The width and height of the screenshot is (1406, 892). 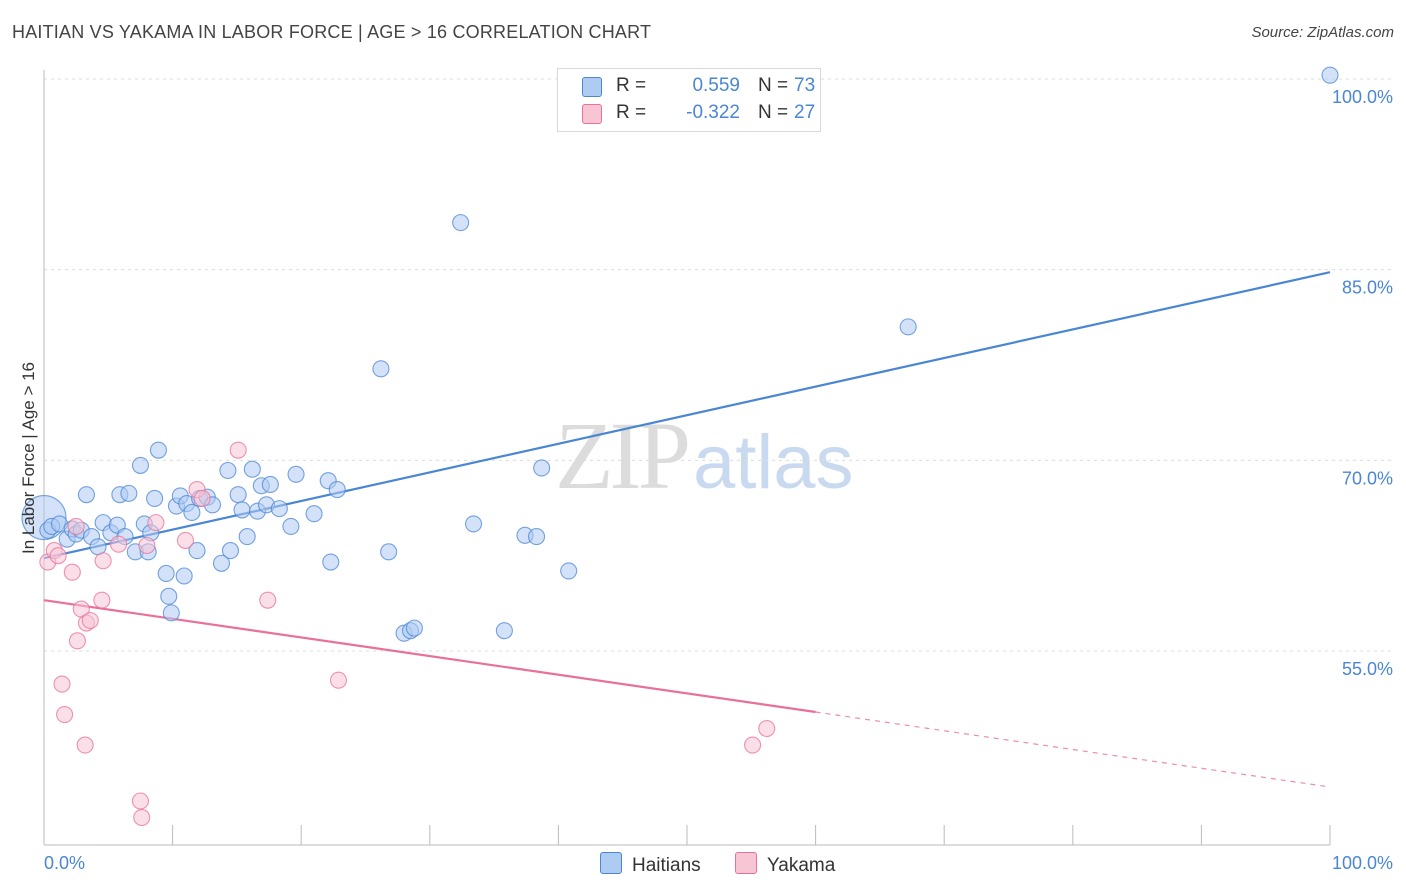 What do you see at coordinates (713, 112) in the screenshot?
I see `legend-r-value: -0.322` at bounding box center [713, 112].